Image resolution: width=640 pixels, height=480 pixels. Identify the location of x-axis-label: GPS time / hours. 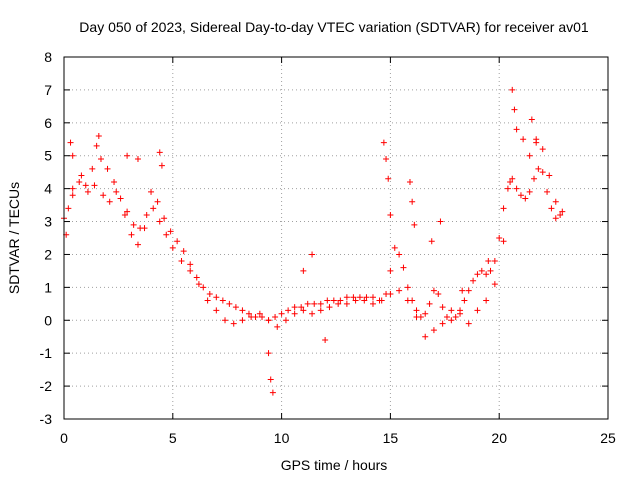
(334, 465).